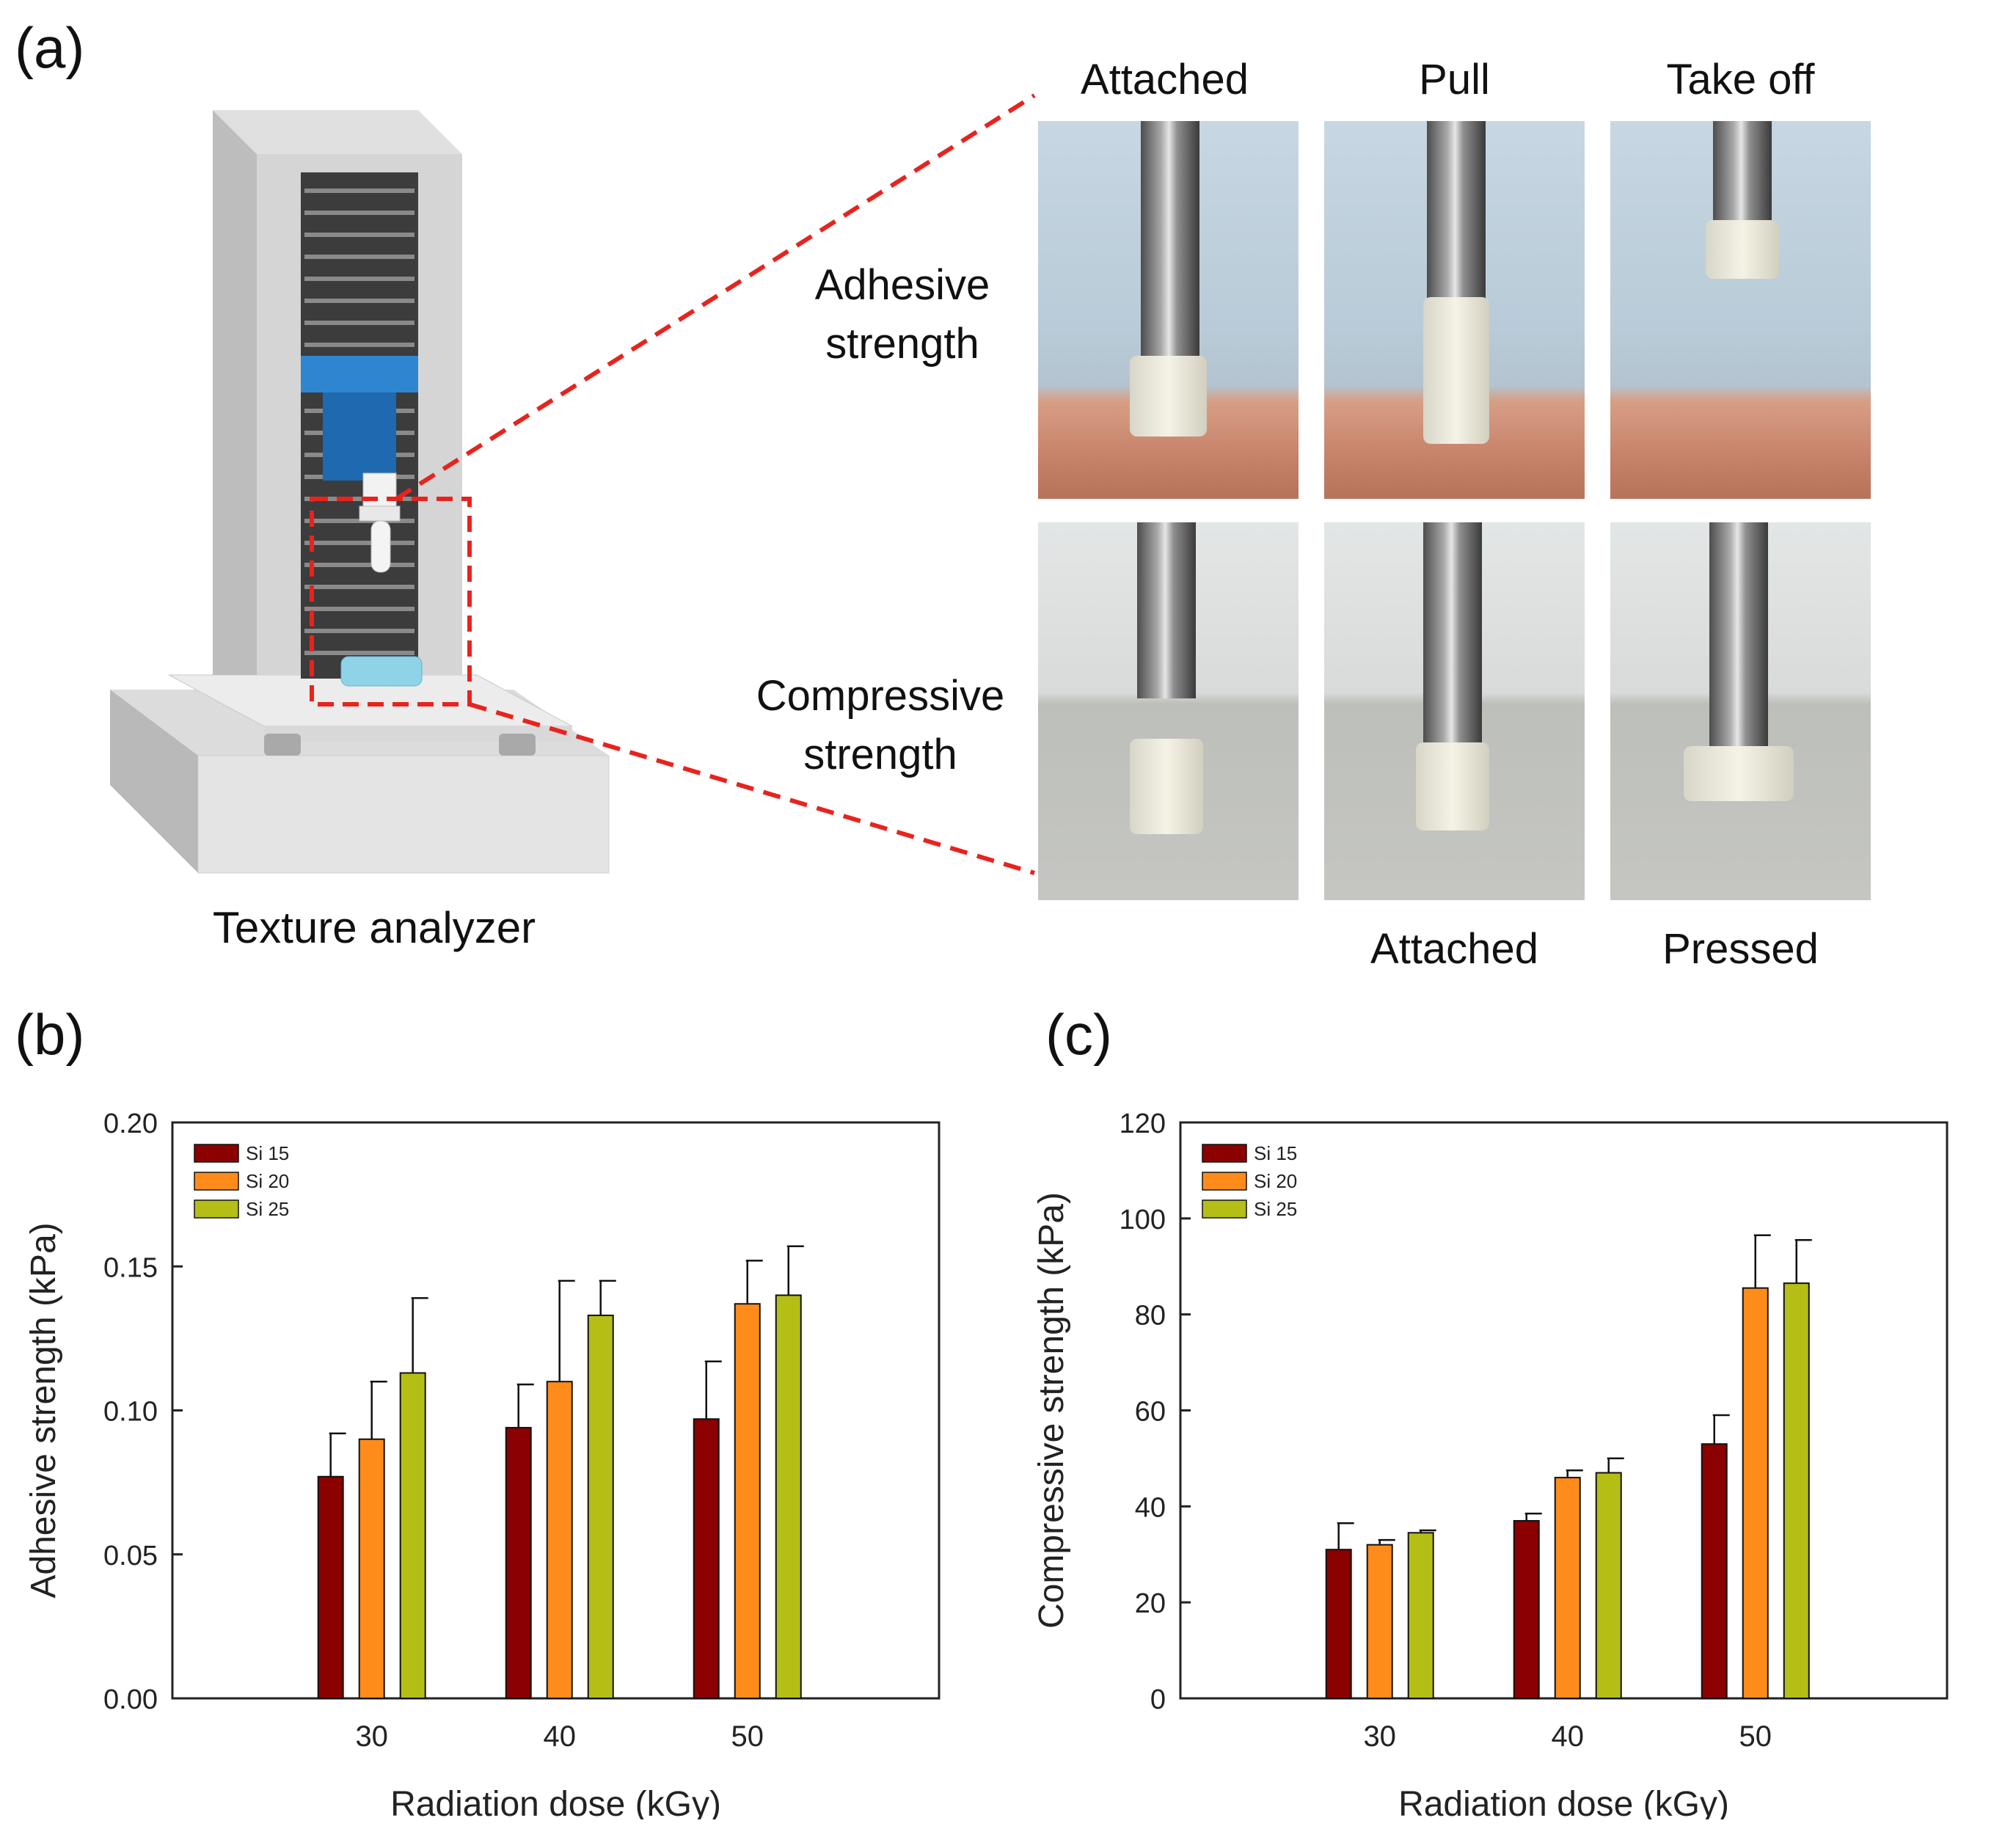  I want to click on texture-analyzer-illustration, so click(360, 492).